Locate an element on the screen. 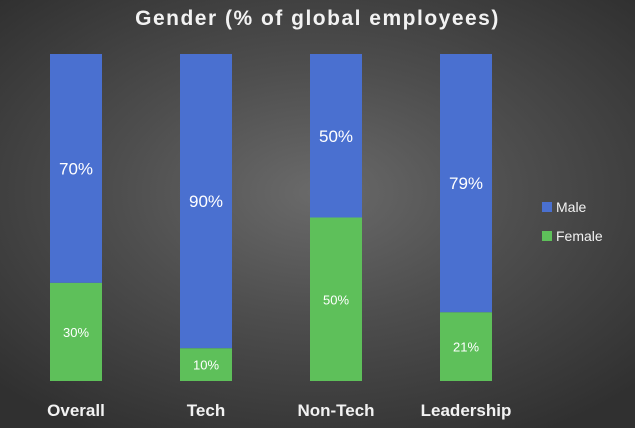 This screenshot has height=428, width=635. bar-female-leadership is located at coordinates (466, 346).